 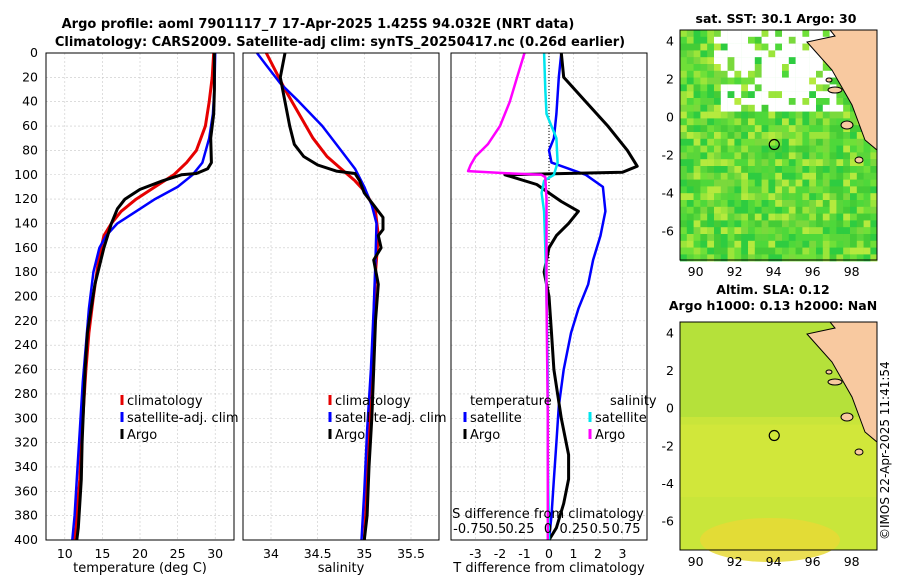 What do you see at coordinates (30, 125) in the screenshot?
I see `y-tick-label: 60` at bounding box center [30, 125].